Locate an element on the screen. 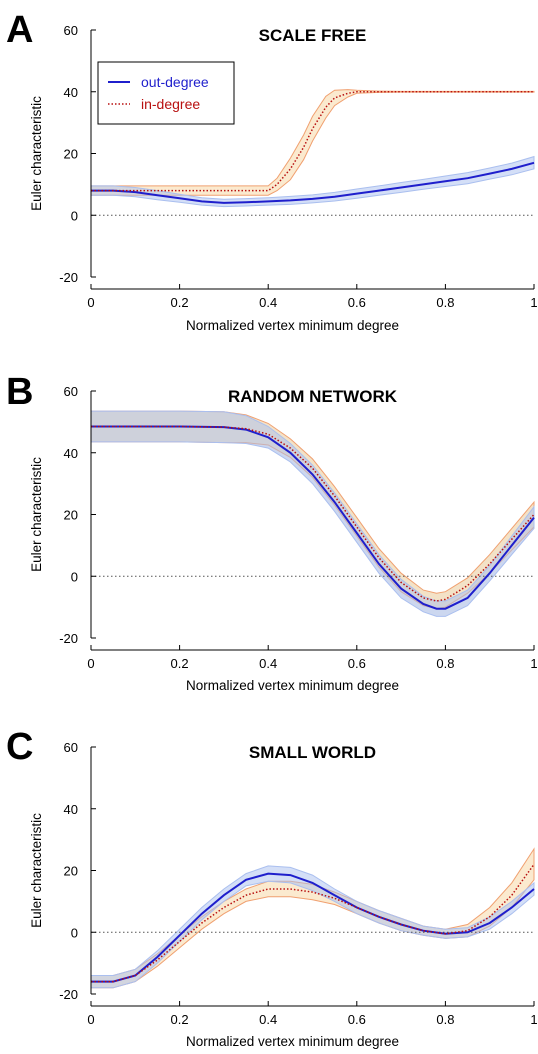 This screenshot has width=538, height=1054. legend-box is located at coordinates (166, 93).